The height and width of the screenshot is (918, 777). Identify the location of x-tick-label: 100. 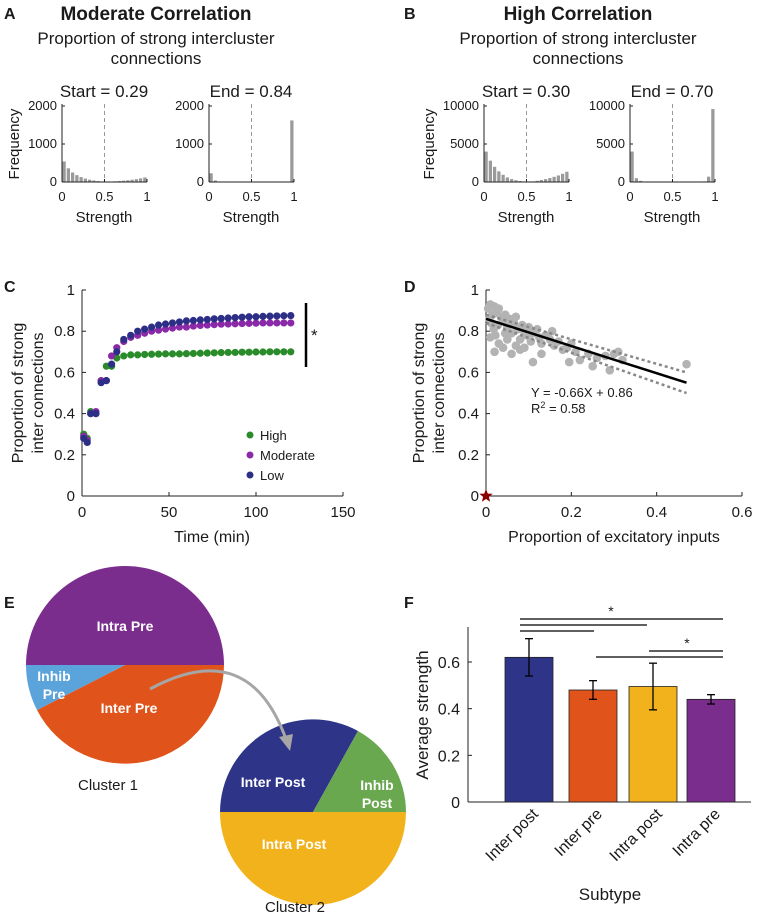
(255, 512).